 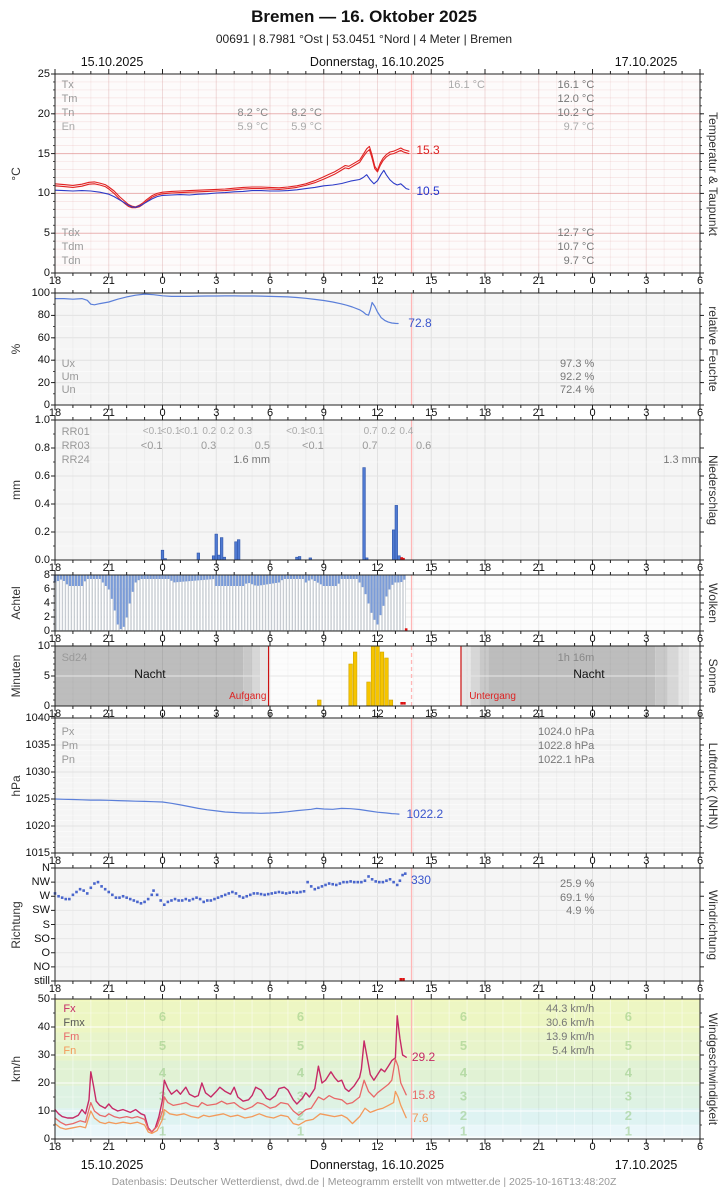 I want to click on ytick-label: 60, so click(x=43, y=337).